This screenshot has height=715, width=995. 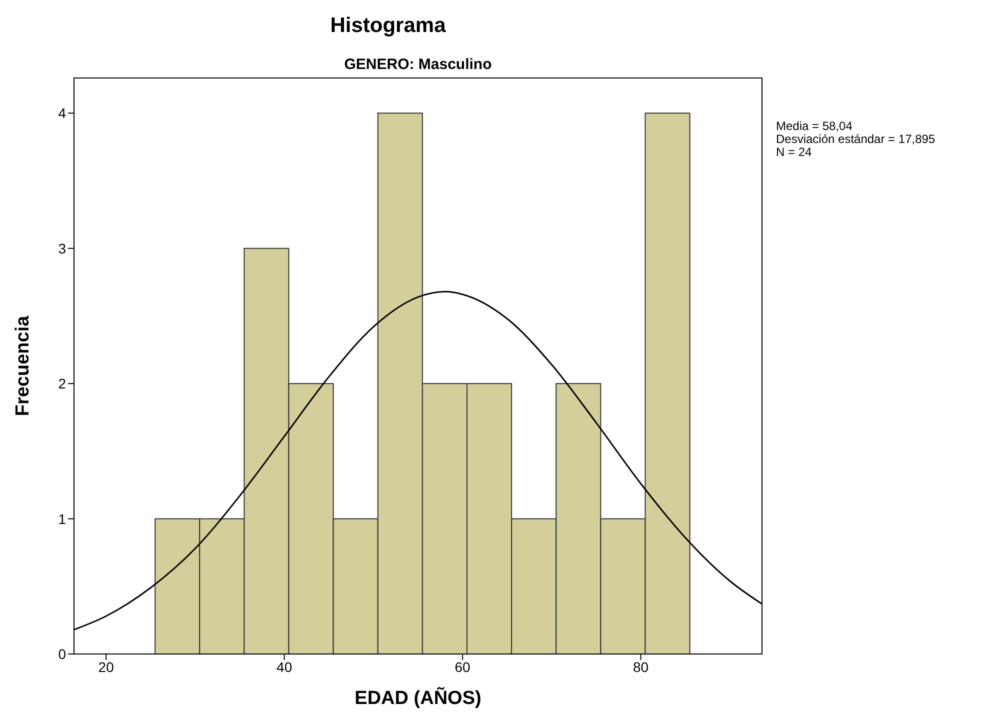 What do you see at coordinates (794, 152) in the screenshot?
I see `text: N = 24` at bounding box center [794, 152].